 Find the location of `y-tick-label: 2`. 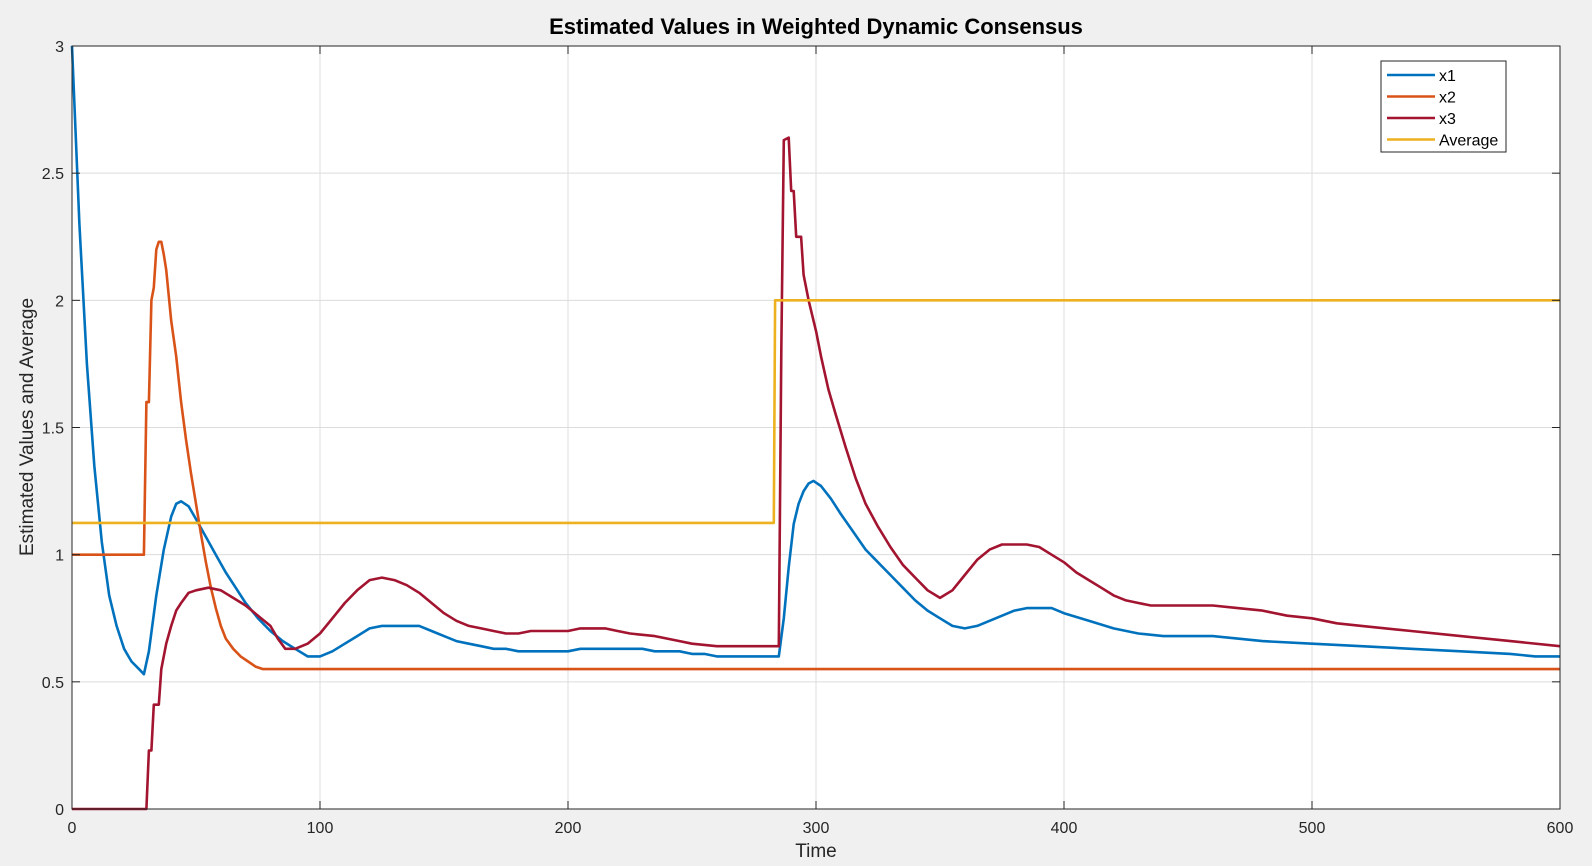

y-tick-label: 2 is located at coordinates (59, 301).